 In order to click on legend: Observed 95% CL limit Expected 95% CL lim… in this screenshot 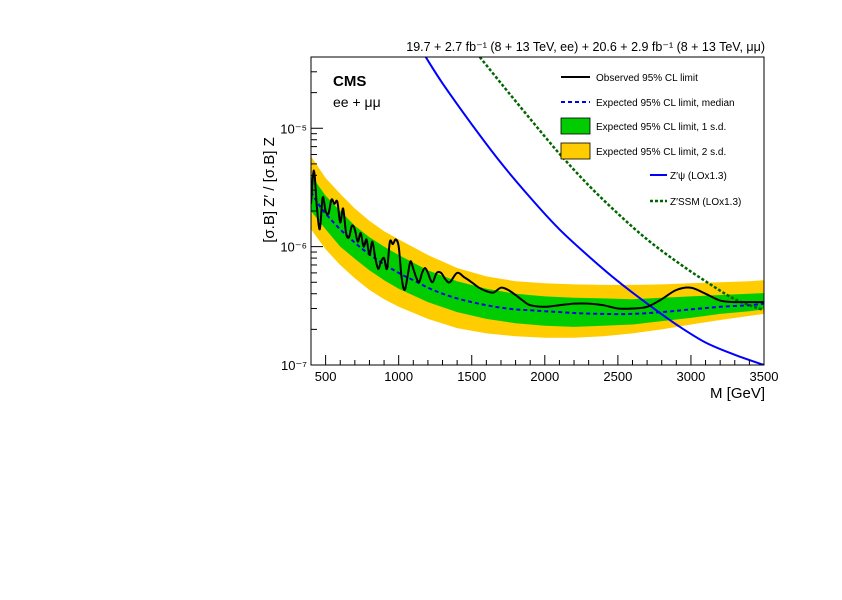, I will do `click(650, 140)`.